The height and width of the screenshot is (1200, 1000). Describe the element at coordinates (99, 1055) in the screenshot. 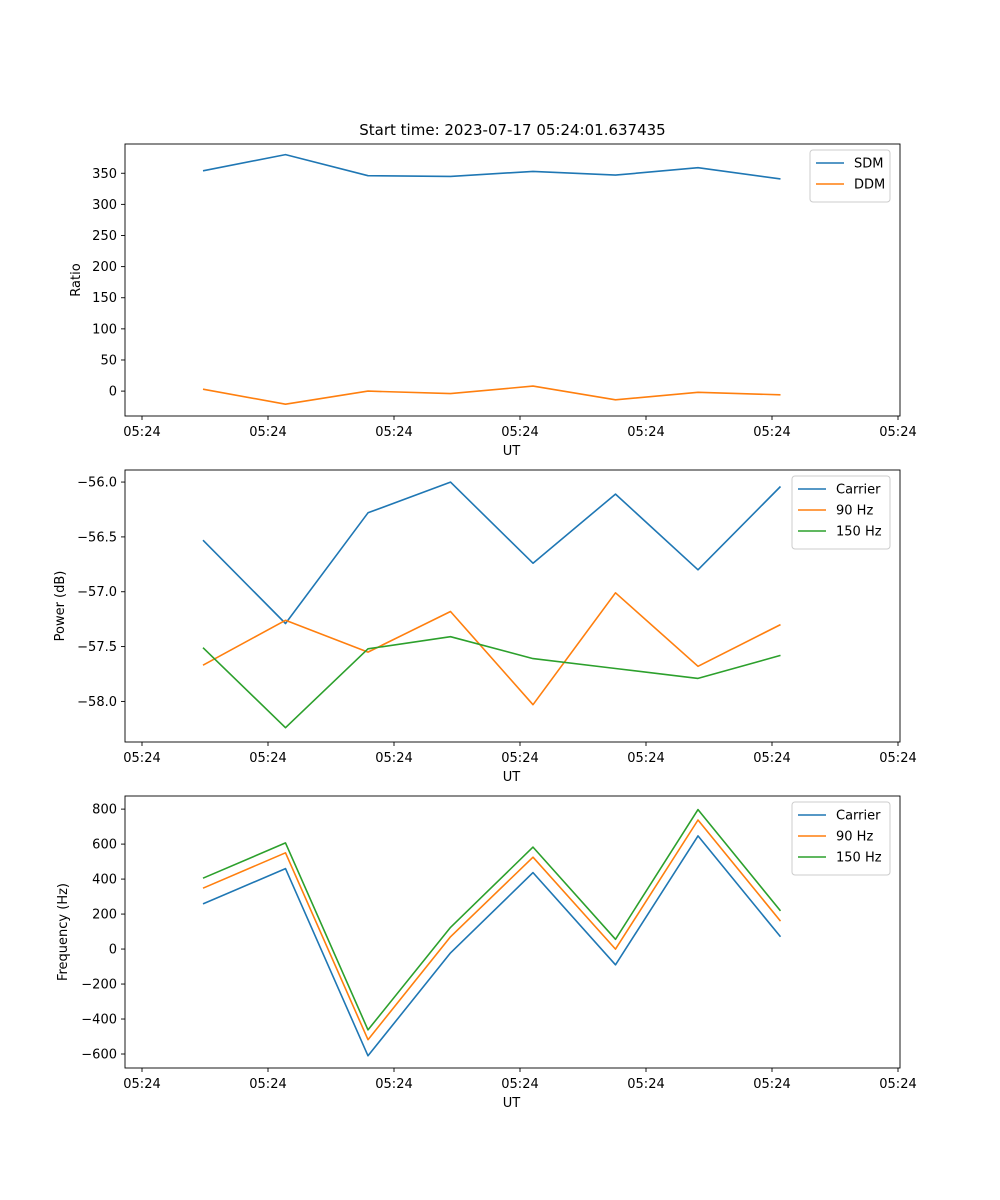

I see `y-tick-label: −600` at that location.